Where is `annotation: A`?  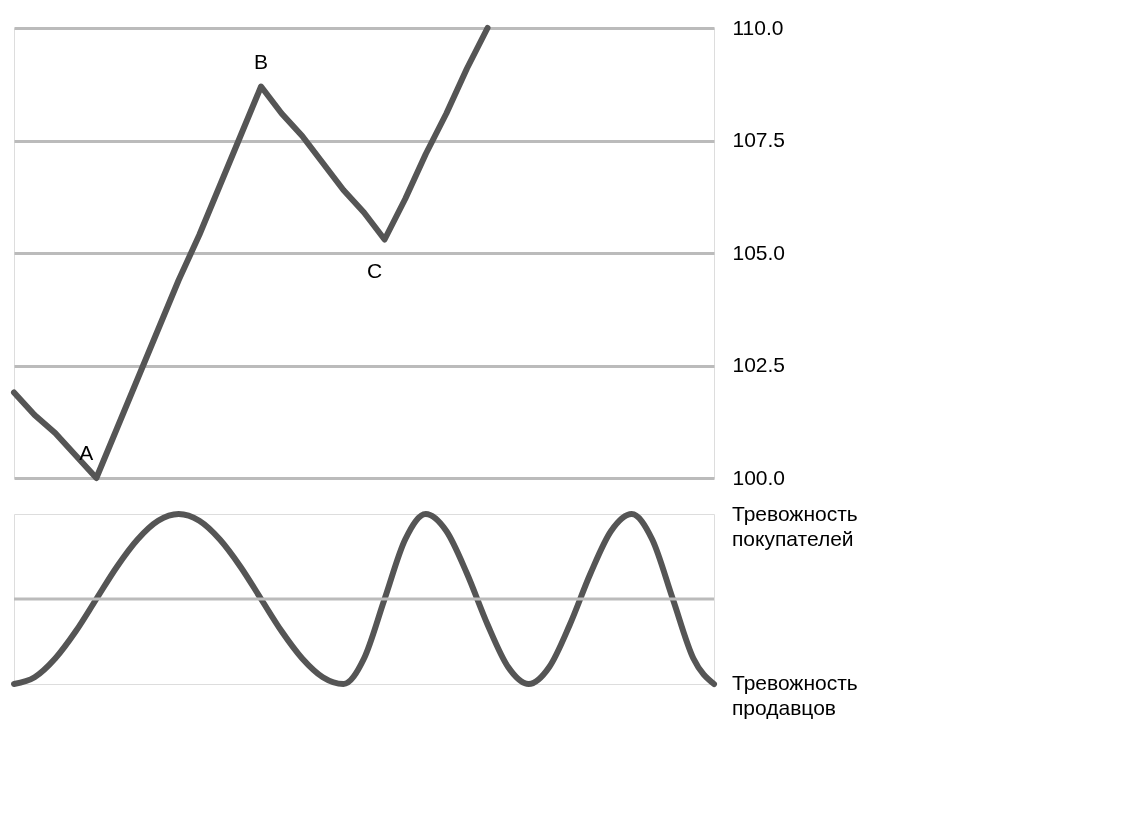
annotation: A is located at coordinates (86, 452).